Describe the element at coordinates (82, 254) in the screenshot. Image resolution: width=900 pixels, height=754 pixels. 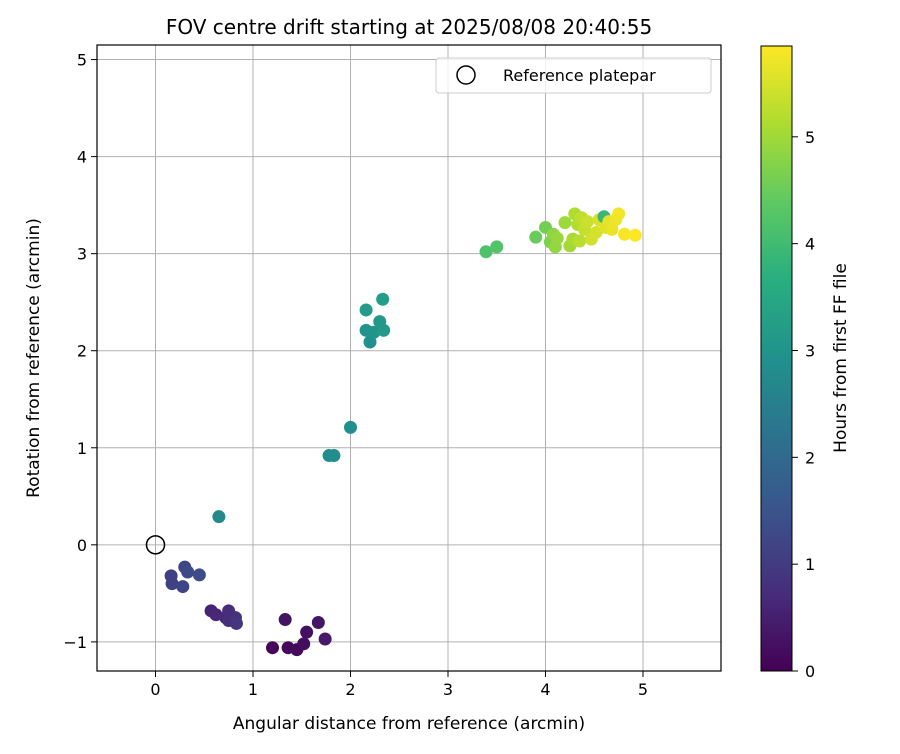
I see `y-tick-label: 3` at that location.